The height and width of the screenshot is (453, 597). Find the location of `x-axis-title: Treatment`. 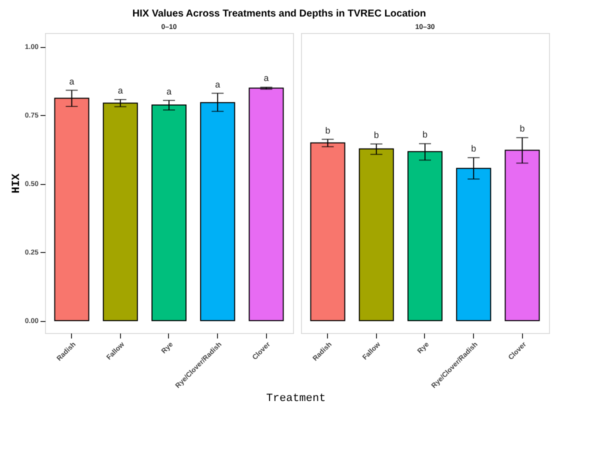

x-axis-title: Treatment is located at coordinates (296, 399).